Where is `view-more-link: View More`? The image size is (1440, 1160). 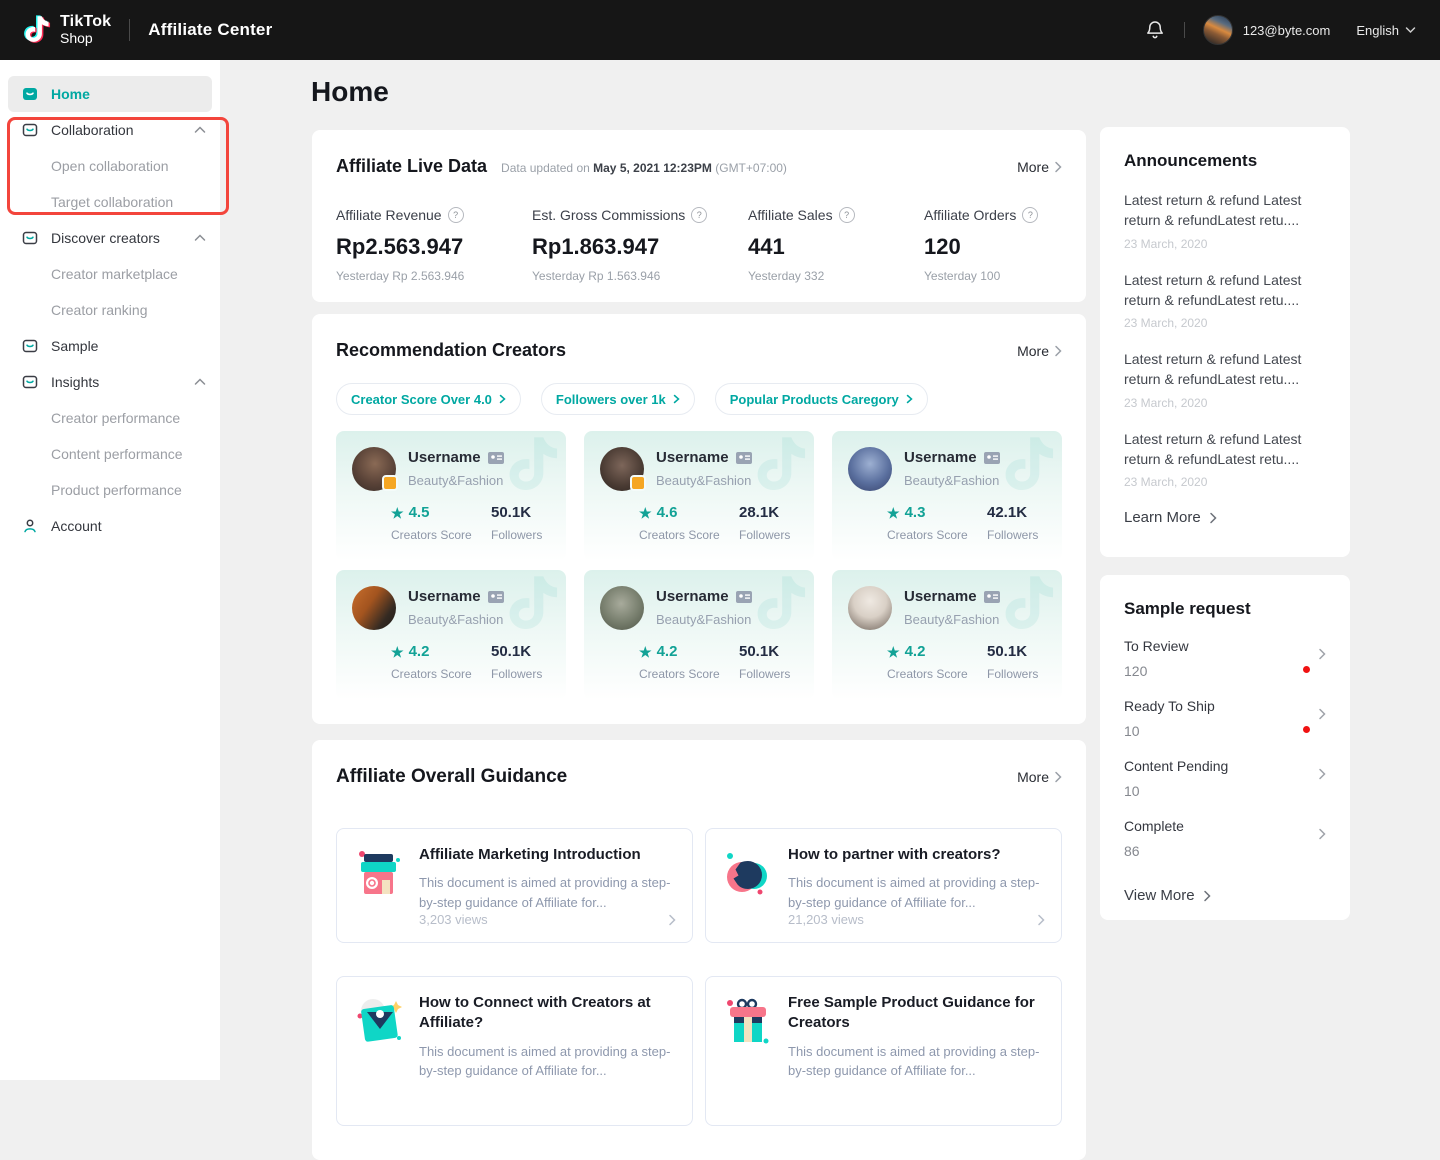
view-more-link: View More is located at coordinates (1225, 895).